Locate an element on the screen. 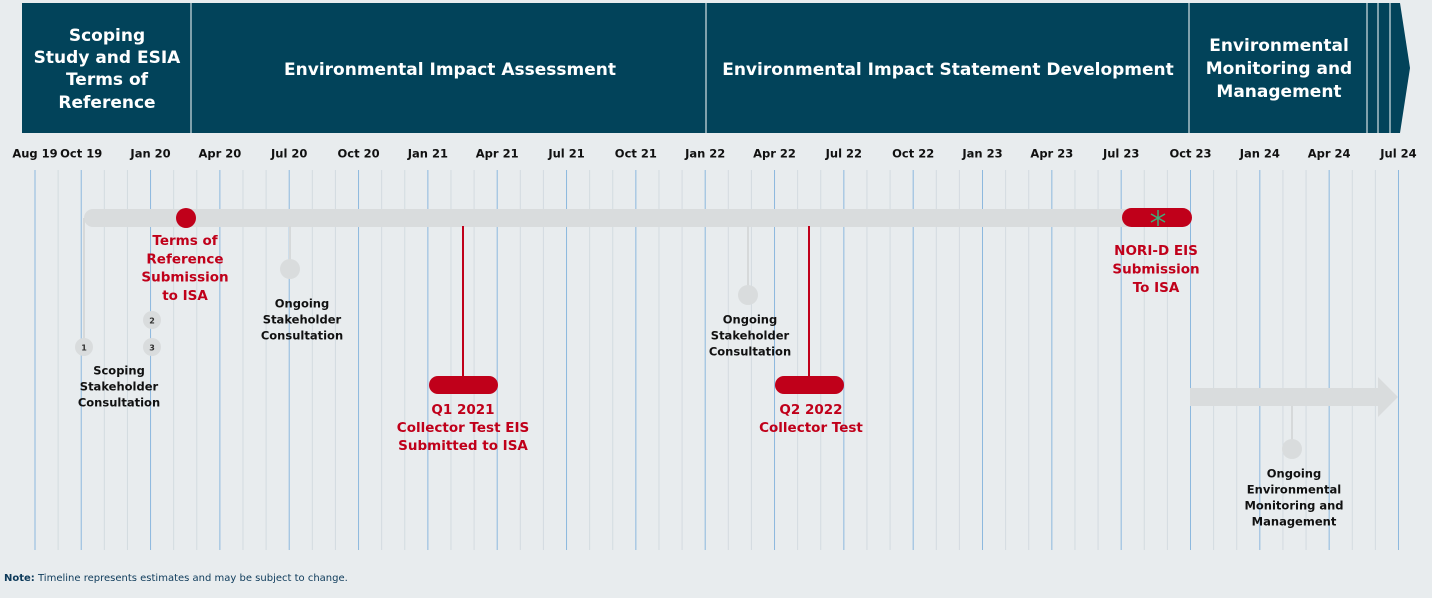 This screenshot has width=1432, height=598. tick-label: Aug 19 is located at coordinates (34, 154).